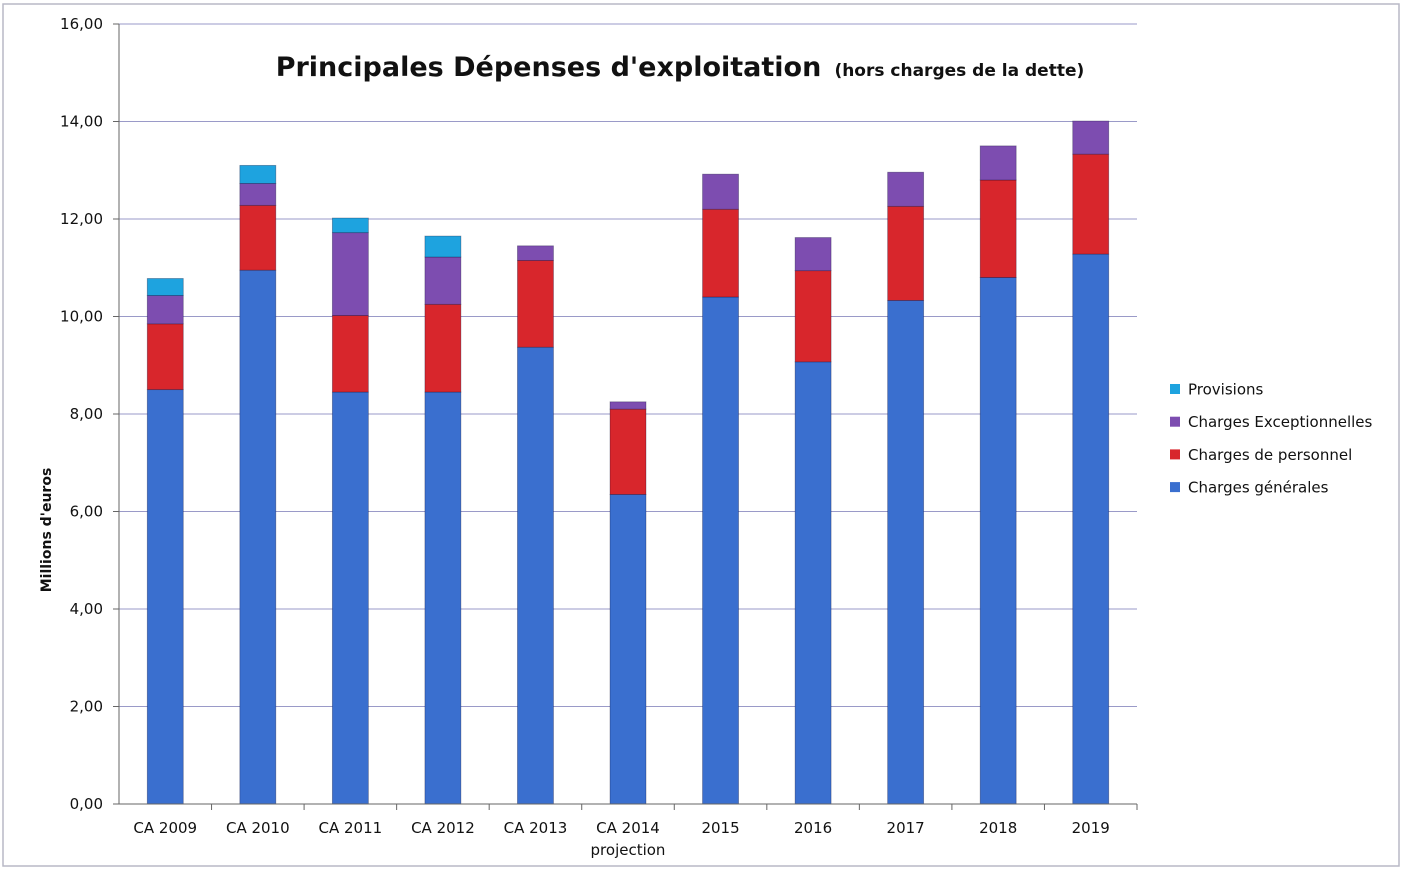 This screenshot has width=1406, height=870. Describe the element at coordinates (628, 839) in the screenshot. I see `x-tick-label: CA 2014 projection` at that location.